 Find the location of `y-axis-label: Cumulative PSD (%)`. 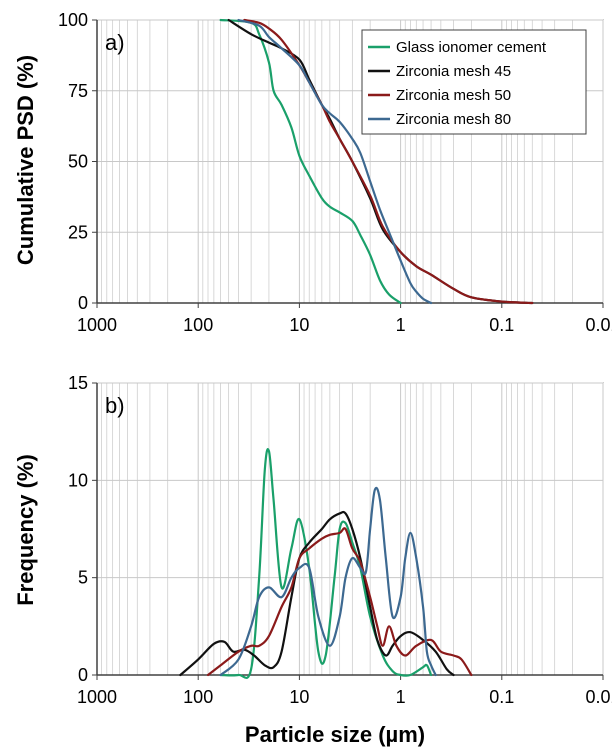

y-axis-label: Cumulative PSD (%) is located at coordinates (25, 160).